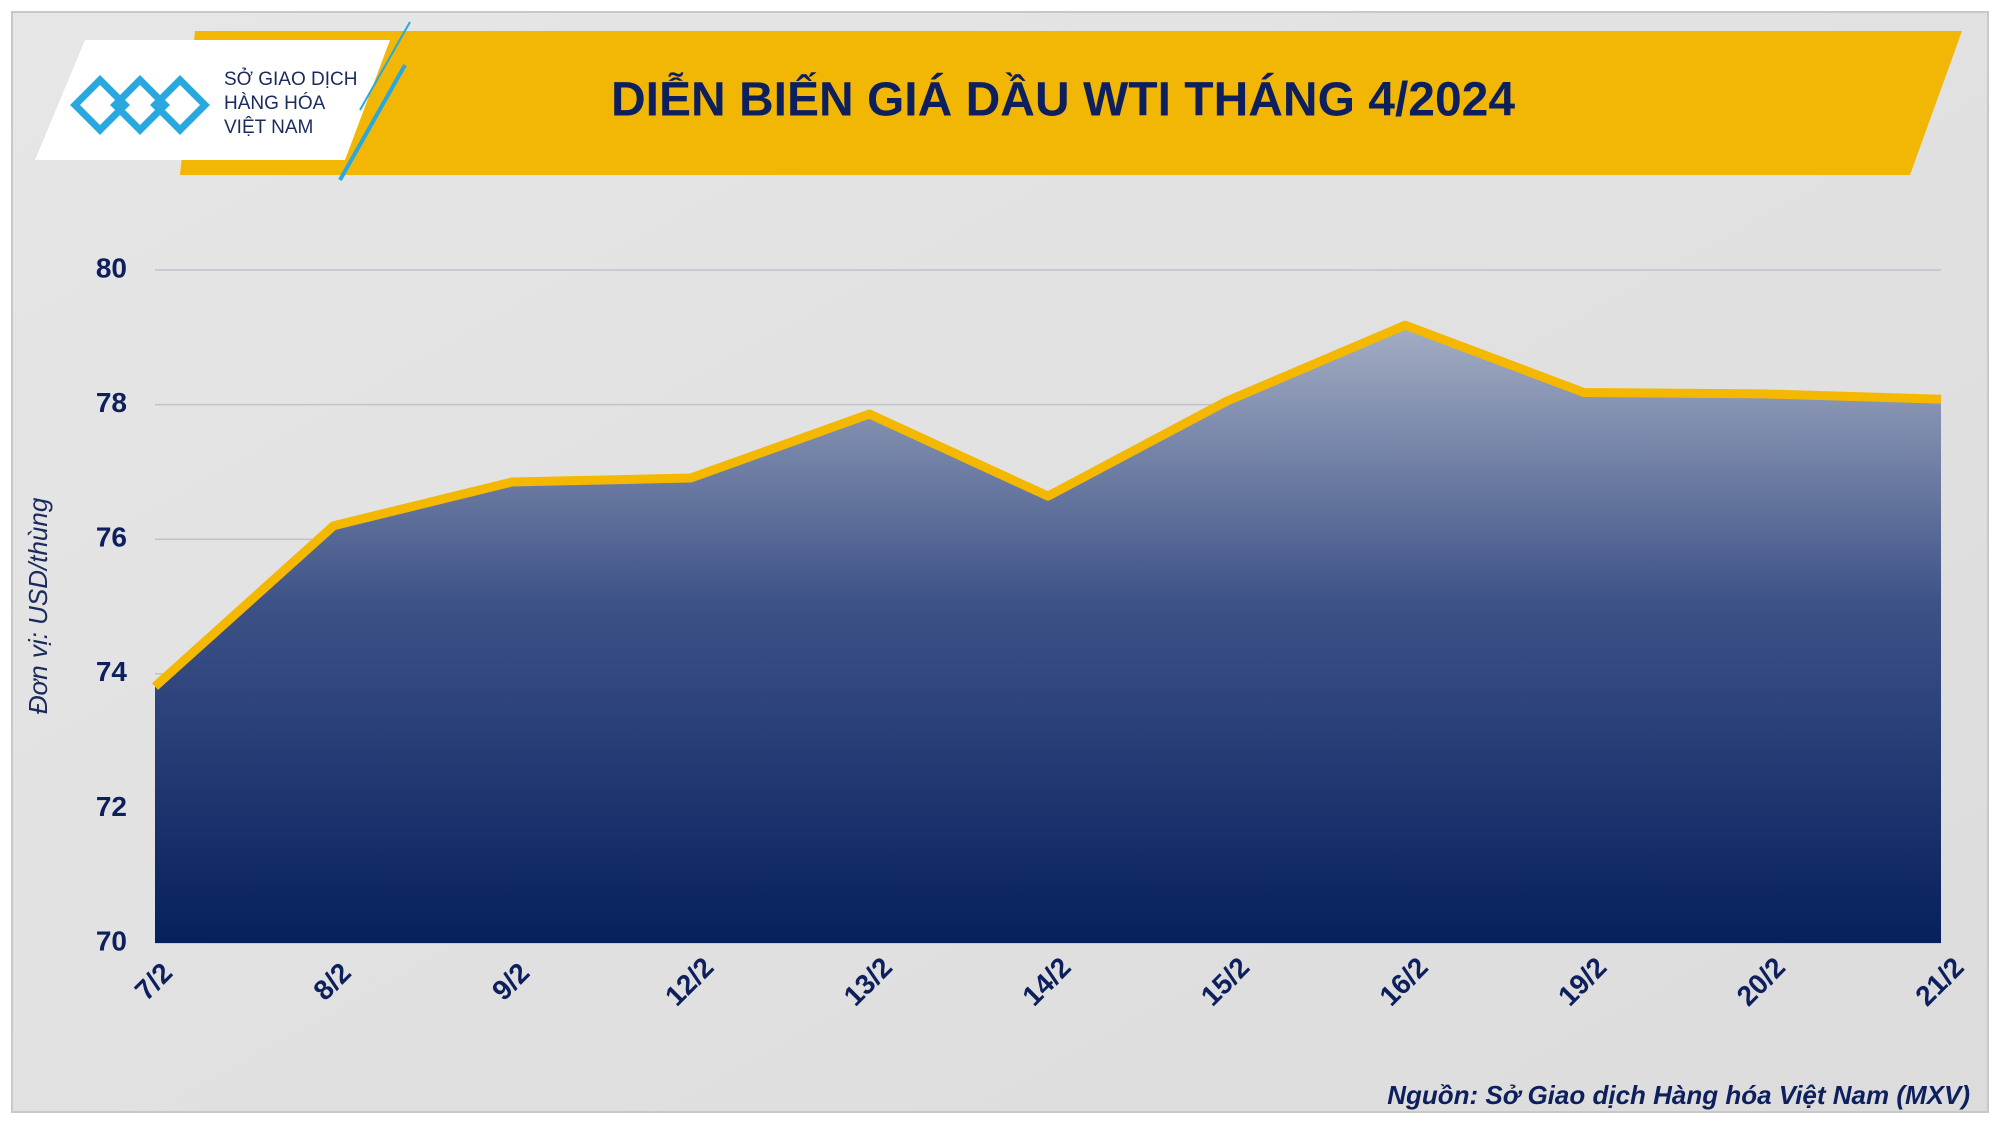 Image resolution: width=2000 pixels, height=1130 pixels. Describe the element at coordinates (111, 267) in the screenshot. I see `y-tick-label: 80` at that location.